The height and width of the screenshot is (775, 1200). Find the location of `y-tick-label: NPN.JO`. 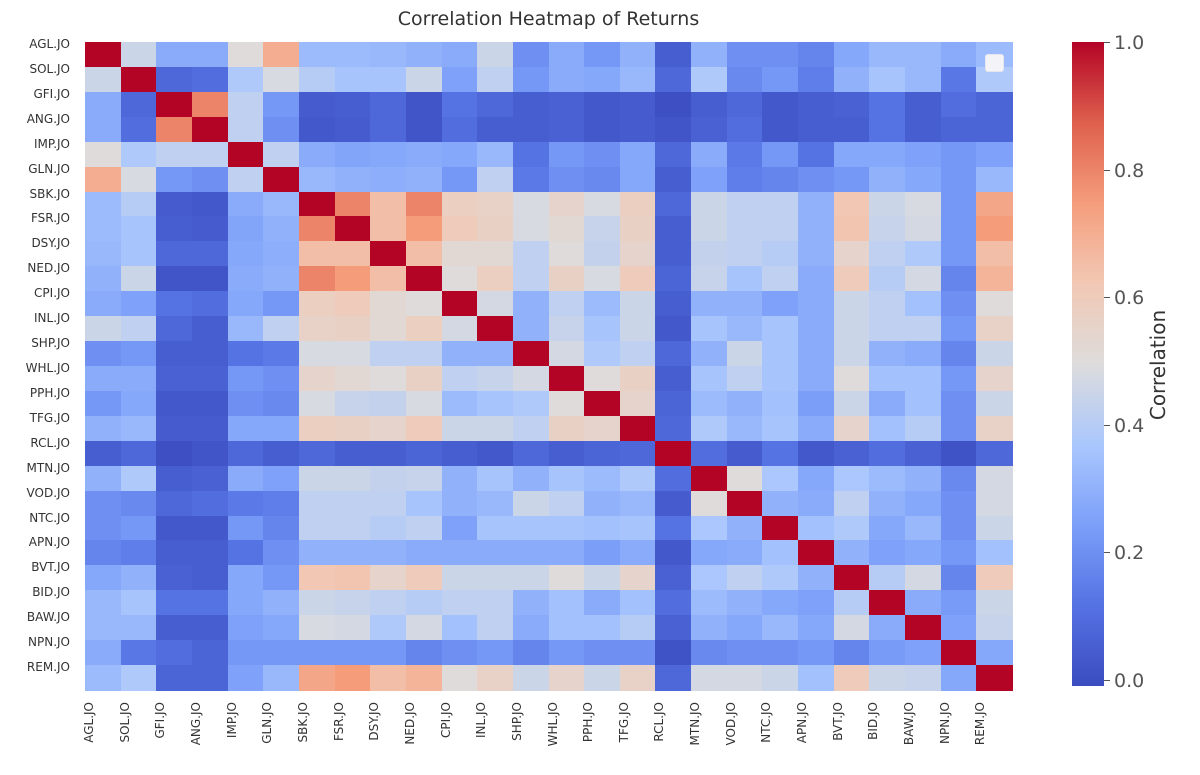

y-tick-label: NPN.JO is located at coordinates (49, 642).